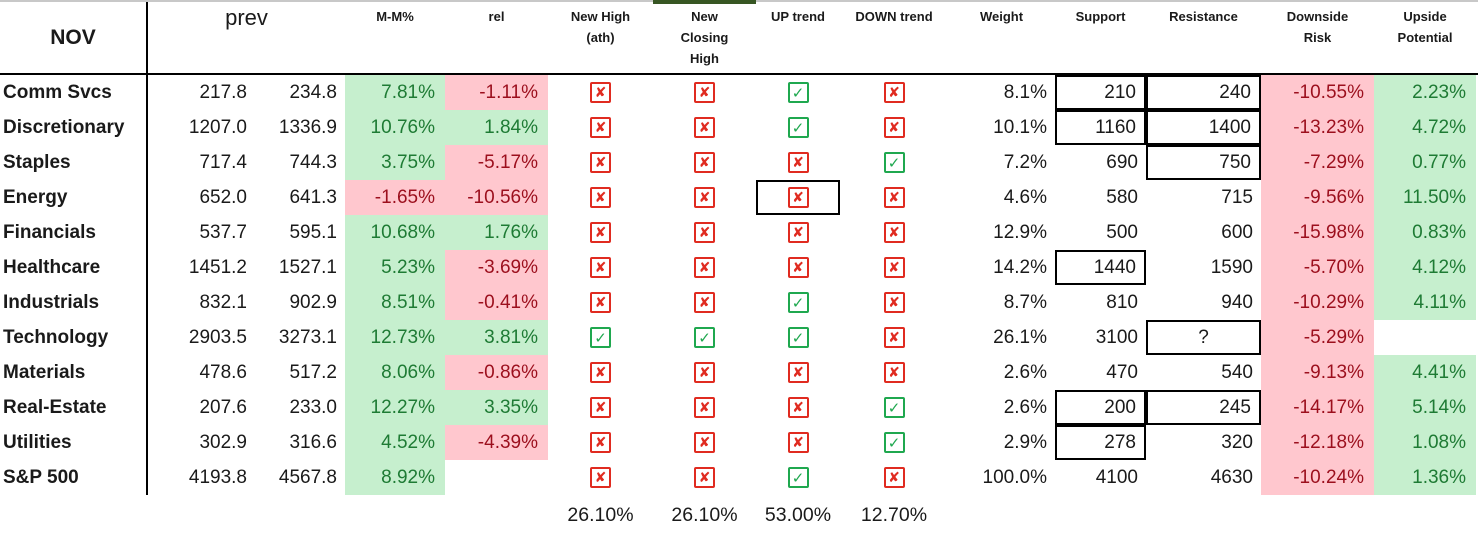  What do you see at coordinates (1425, 162) in the screenshot?
I see `cell-upside-potential: 0.77%` at bounding box center [1425, 162].